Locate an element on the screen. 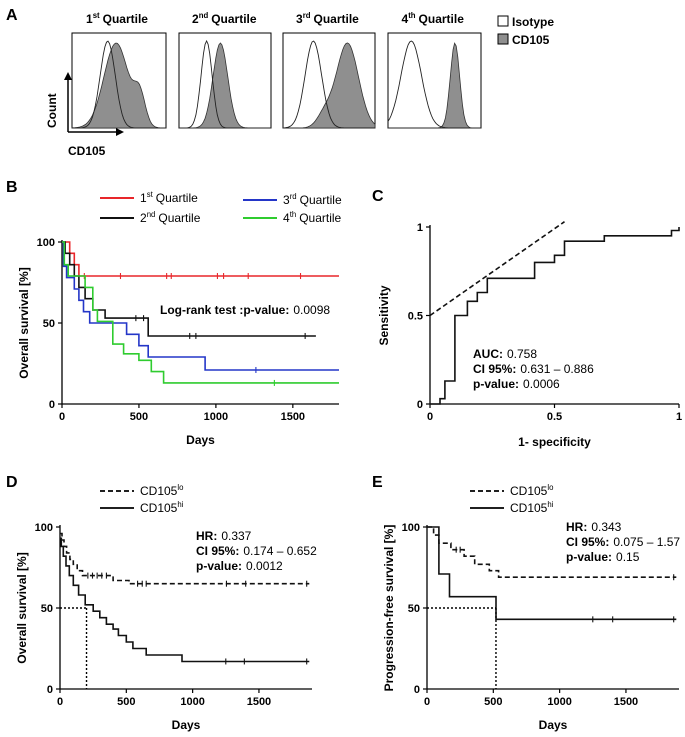 The width and height of the screenshot is (685, 737). e-xtick-label: 500 is located at coordinates (493, 702).